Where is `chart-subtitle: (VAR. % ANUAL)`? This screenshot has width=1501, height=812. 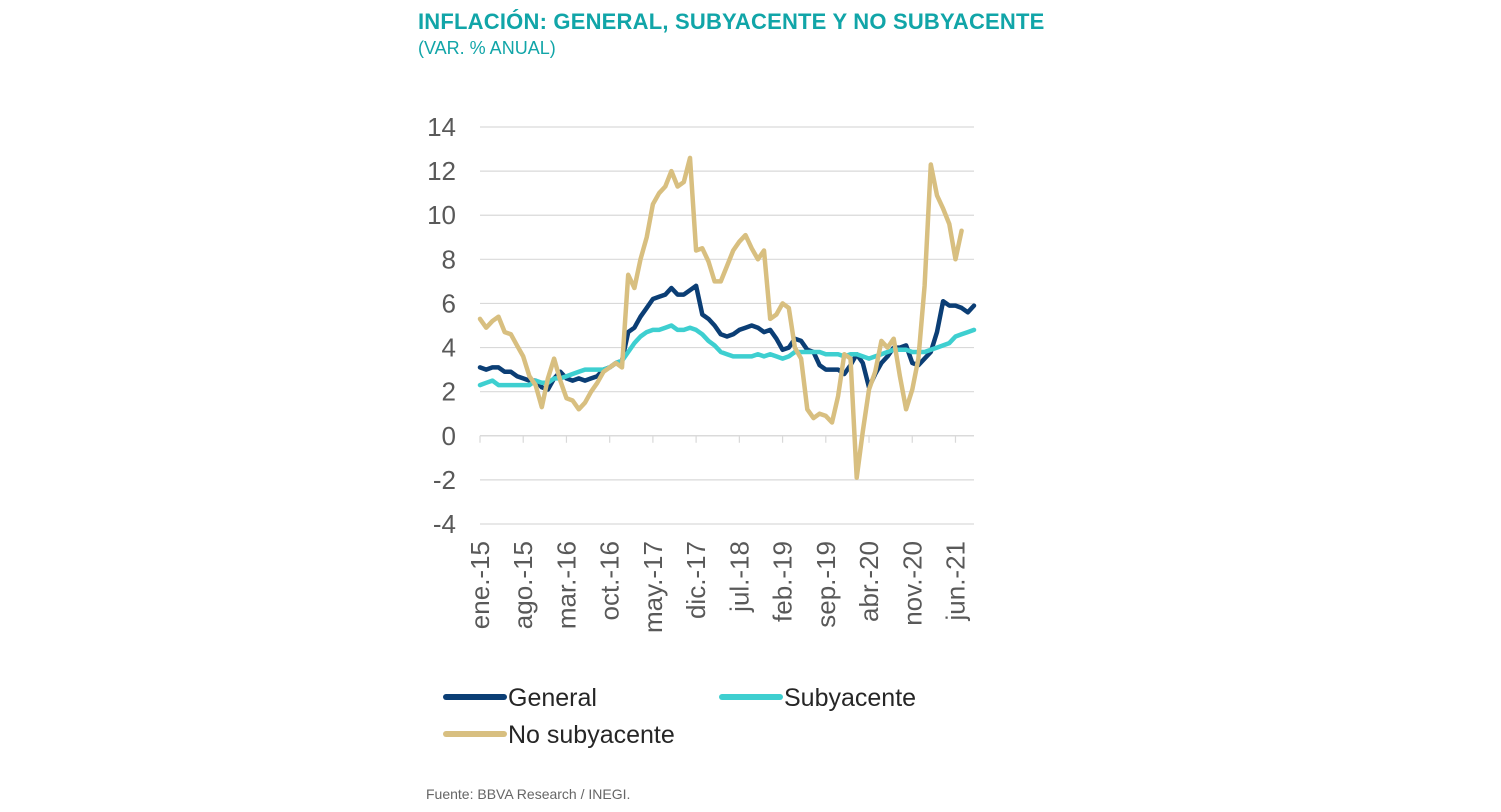 chart-subtitle: (VAR. % ANUAL) is located at coordinates (487, 48).